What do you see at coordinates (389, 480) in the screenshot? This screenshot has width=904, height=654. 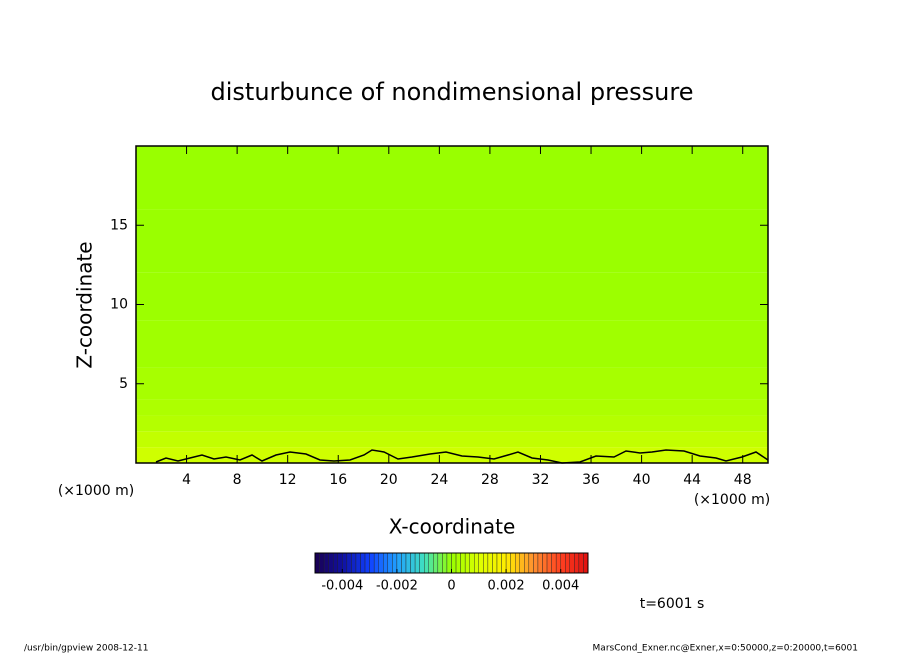 I see `x-tick-label: 20` at bounding box center [389, 480].